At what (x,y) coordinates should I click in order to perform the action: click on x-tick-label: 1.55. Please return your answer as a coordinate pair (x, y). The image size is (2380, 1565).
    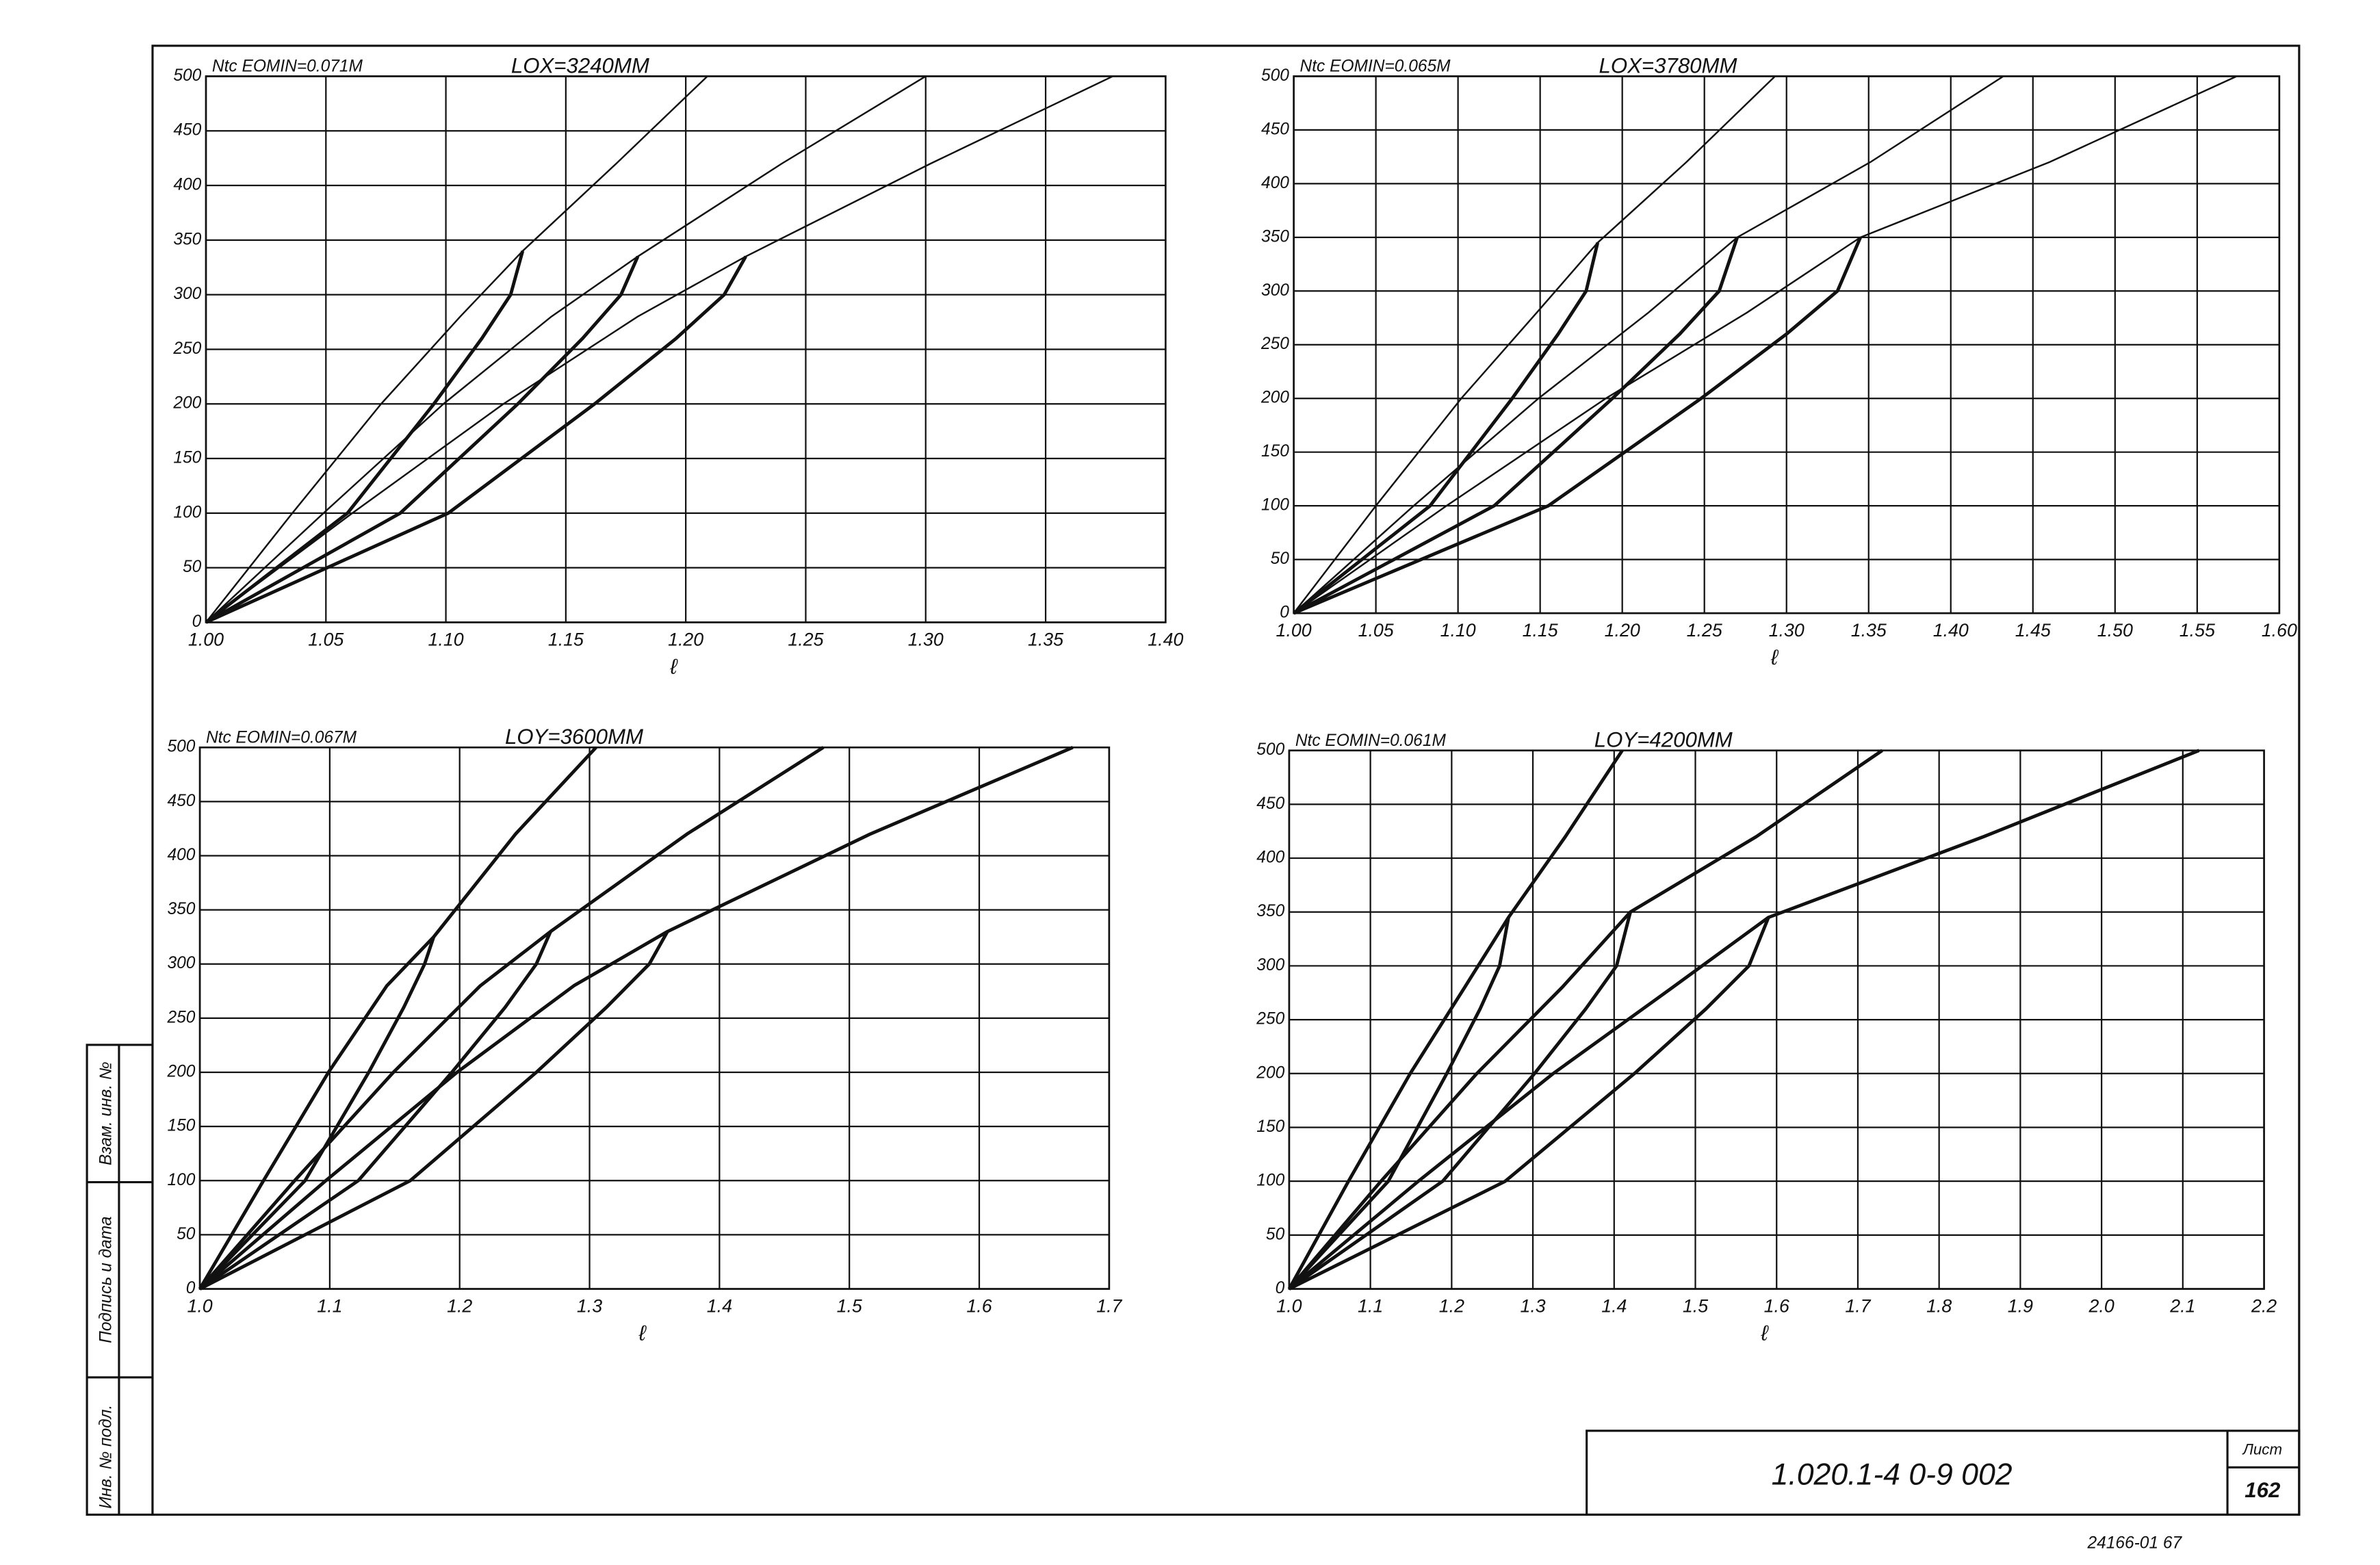
    Looking at the image, I should click on (2197, 630).